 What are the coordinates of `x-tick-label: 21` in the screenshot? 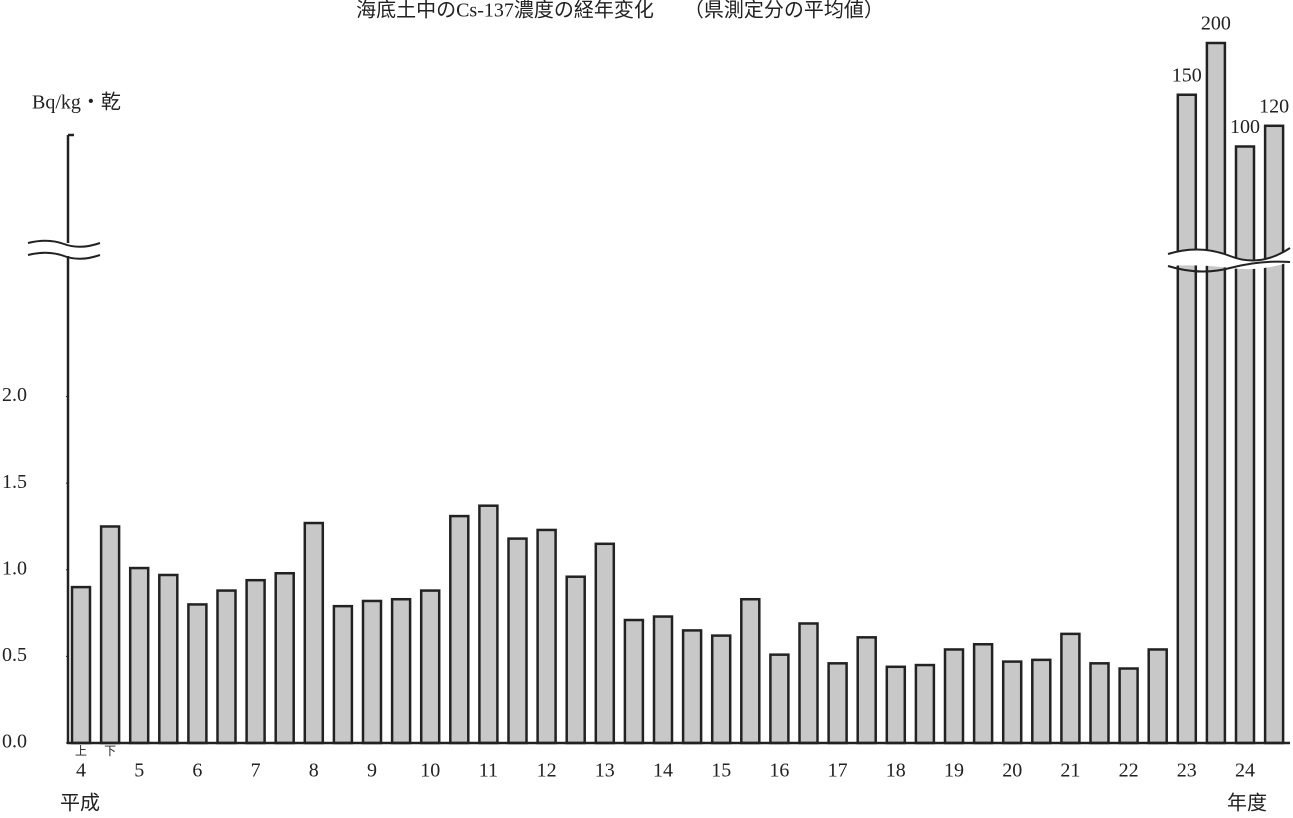 It's located at (1070, 771).